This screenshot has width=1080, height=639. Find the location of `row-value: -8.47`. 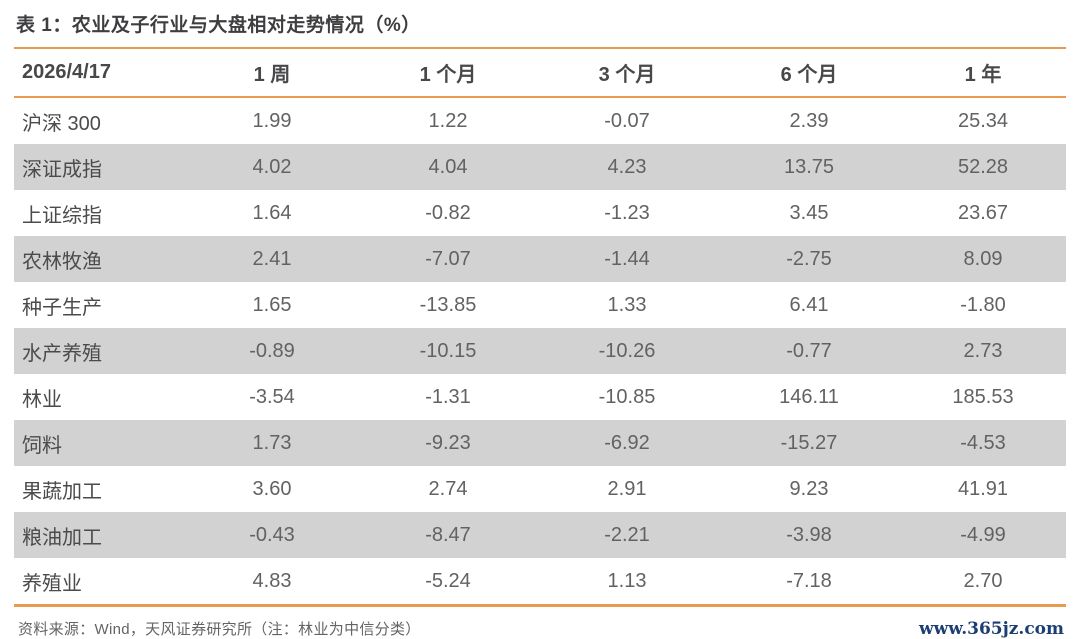

row-value: -8.47 is located at coordinates (448, 534).